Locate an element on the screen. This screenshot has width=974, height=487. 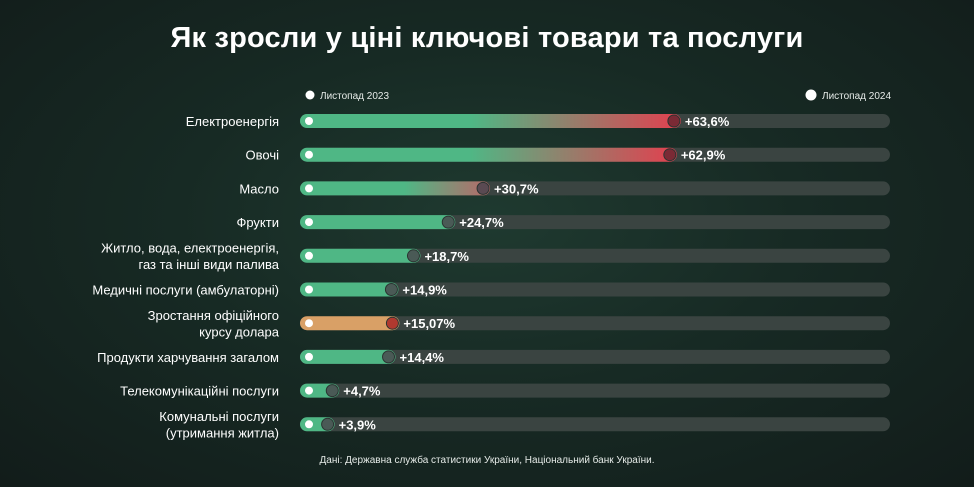
category-label: Продукти харчування загалом is located at coordinates (188, 357).